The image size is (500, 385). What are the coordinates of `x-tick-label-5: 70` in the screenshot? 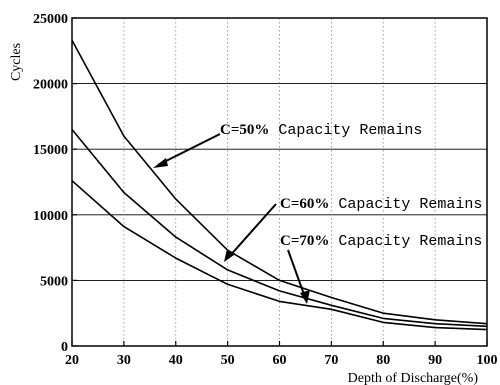 It's located at (331, 360).